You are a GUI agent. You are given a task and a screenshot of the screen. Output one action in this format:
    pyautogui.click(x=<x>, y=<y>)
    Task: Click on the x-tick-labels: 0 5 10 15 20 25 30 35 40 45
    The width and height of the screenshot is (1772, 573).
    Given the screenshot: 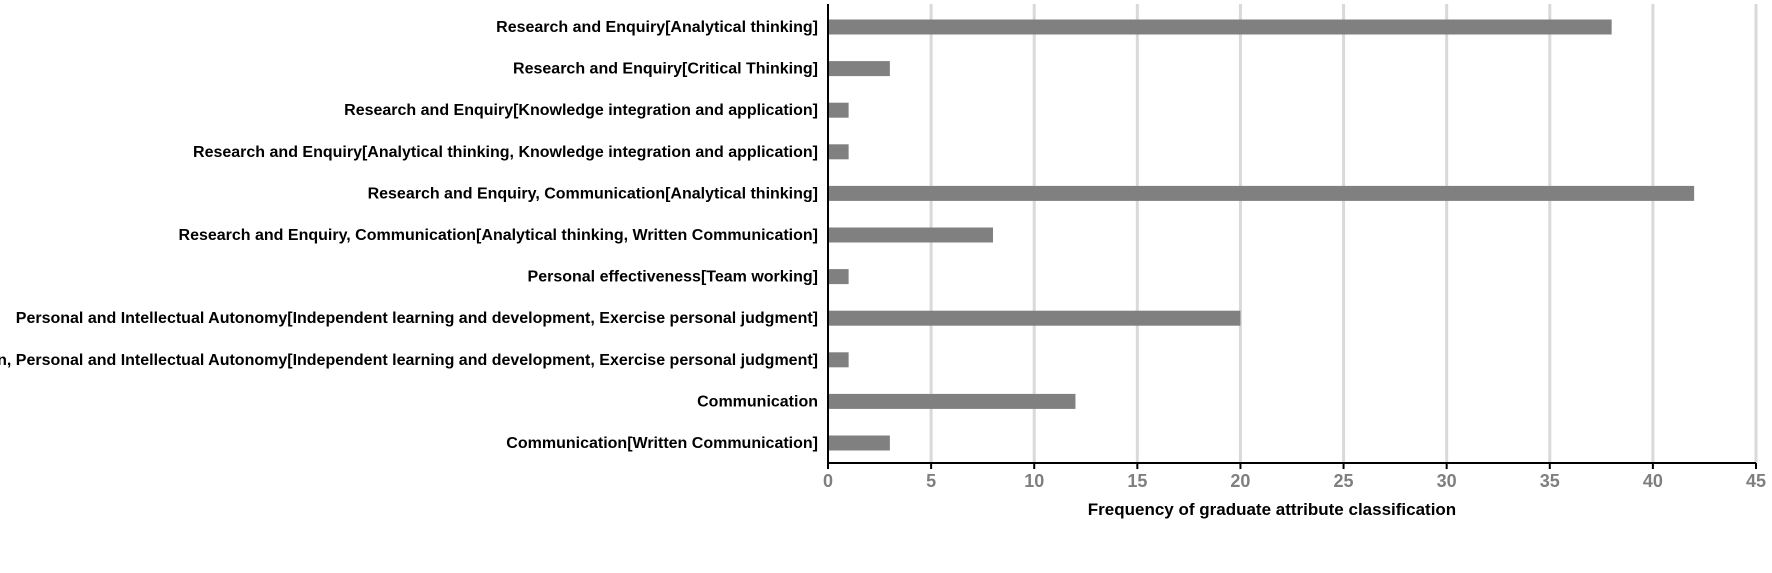 What is the action you would take?
    pyautogui.click(x=1294, y=477)
    